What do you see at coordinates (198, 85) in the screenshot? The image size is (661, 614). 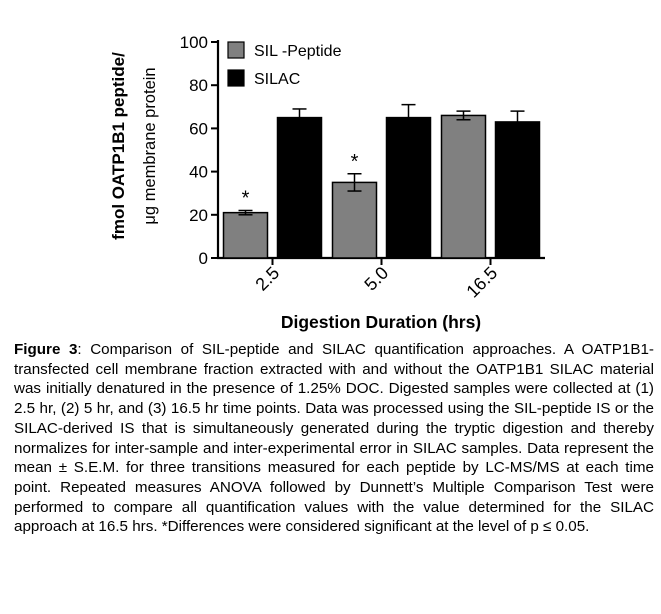 I see `y-tick-label-4: 80` at bounding box center [198, 85].